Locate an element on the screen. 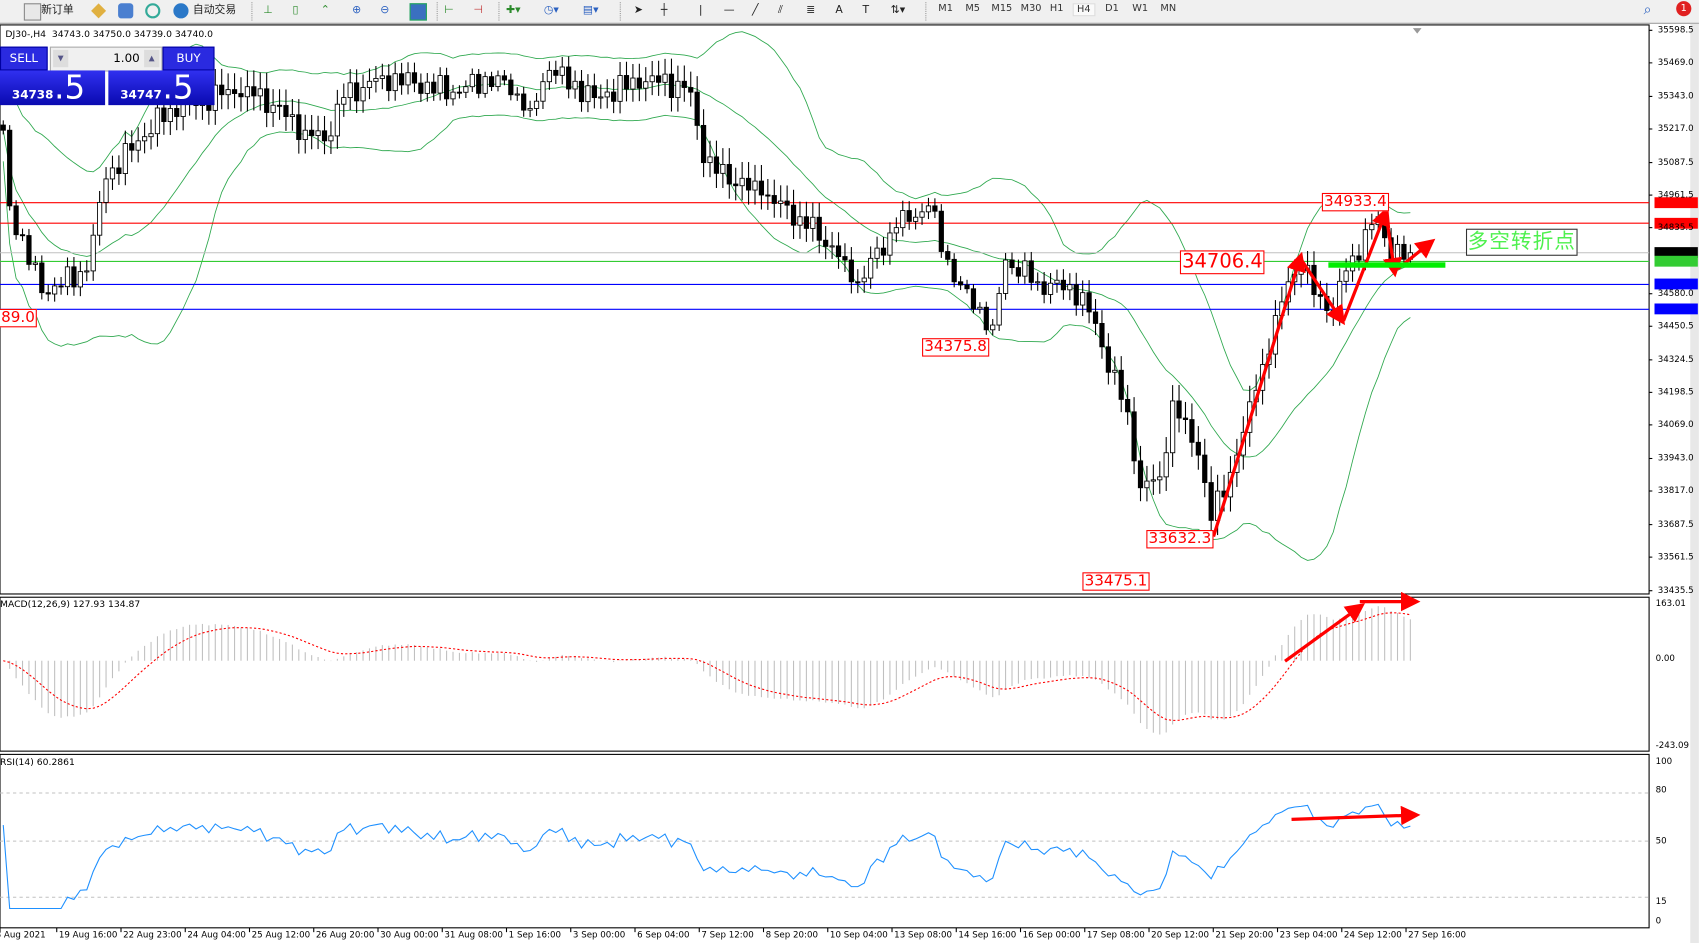 This screenshot has width=1699, height=943. new-order-button: 新订单 is located at coordinates (57, 10).